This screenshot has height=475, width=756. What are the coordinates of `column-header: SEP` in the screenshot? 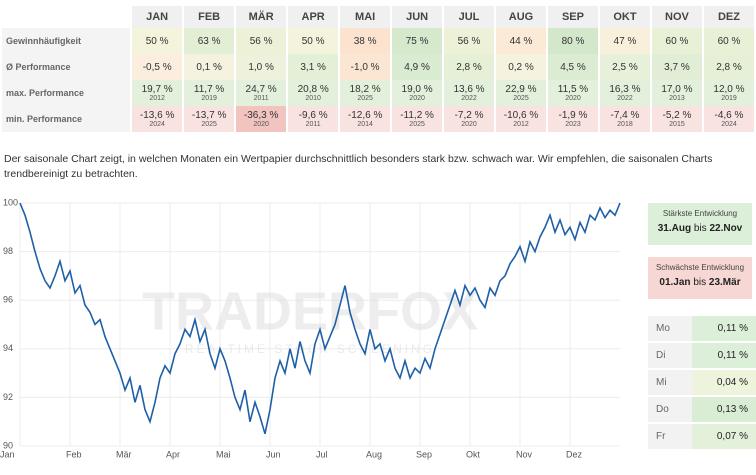 It's located at (573, 17).